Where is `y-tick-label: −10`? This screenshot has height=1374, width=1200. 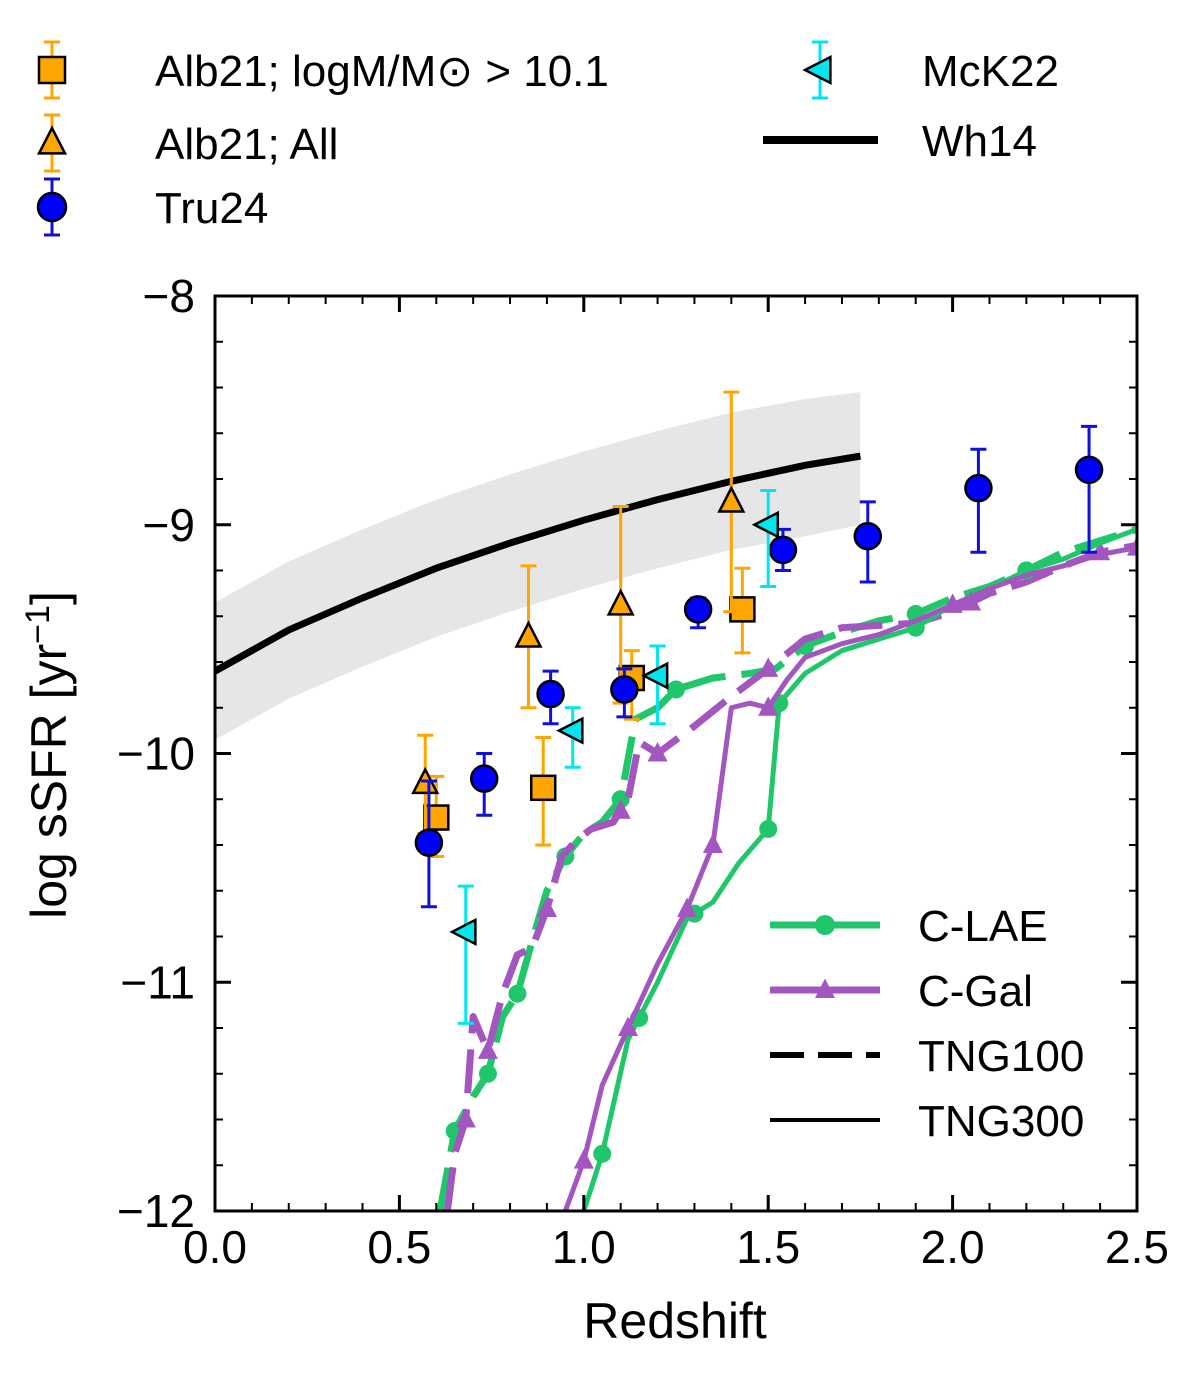
y-tick-label: −10 is located at coordinates (156, 754).